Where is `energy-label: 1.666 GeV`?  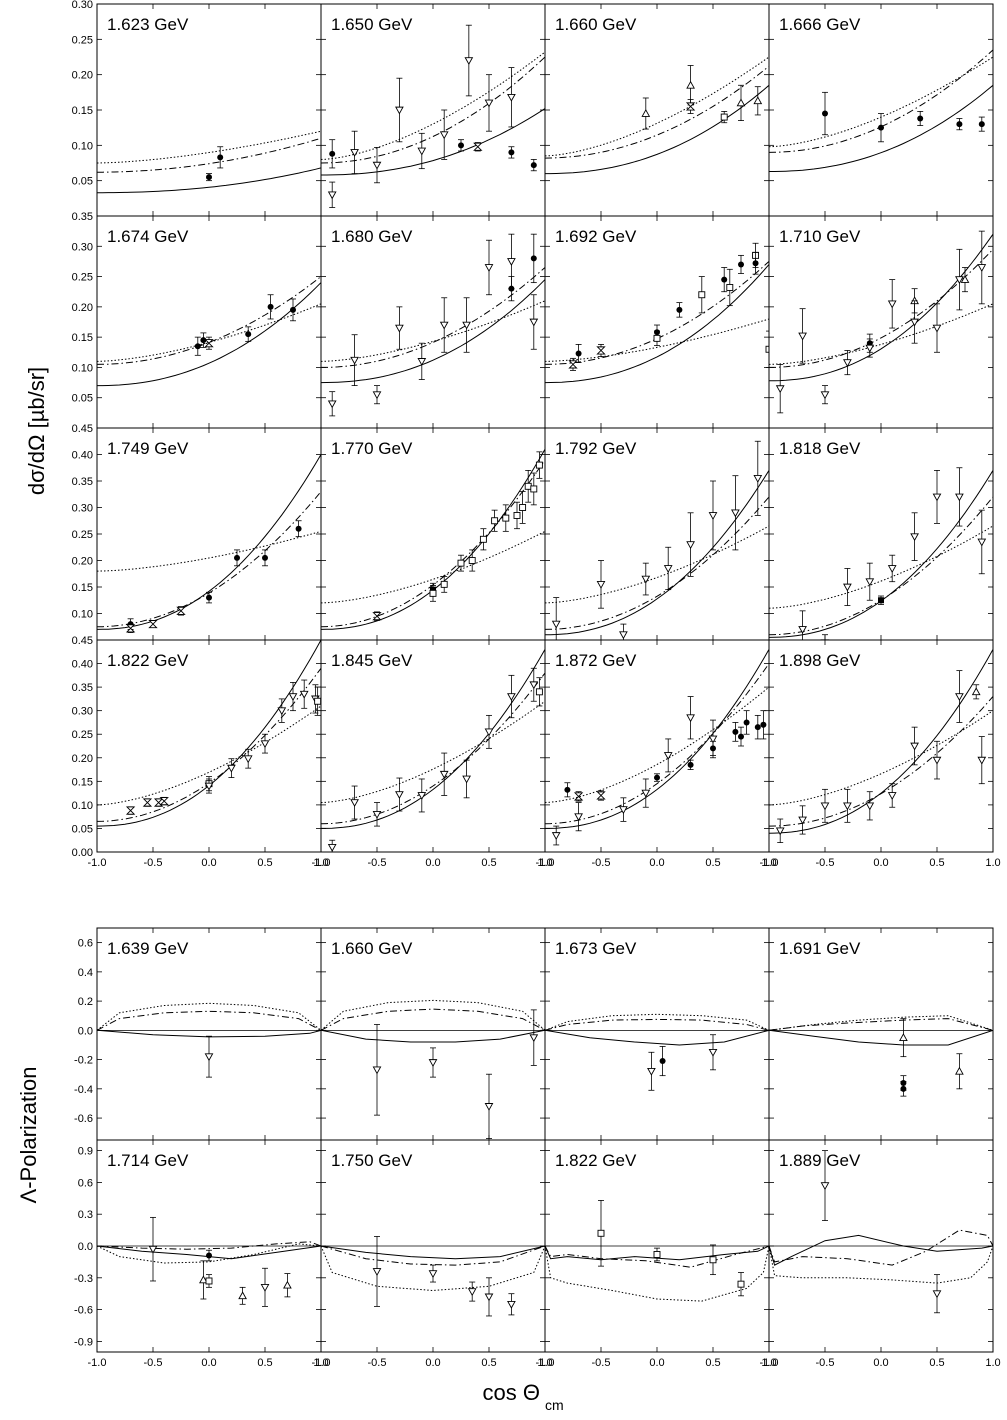
energy-label: 1.666 GeV is located at coordinates (820, 24).